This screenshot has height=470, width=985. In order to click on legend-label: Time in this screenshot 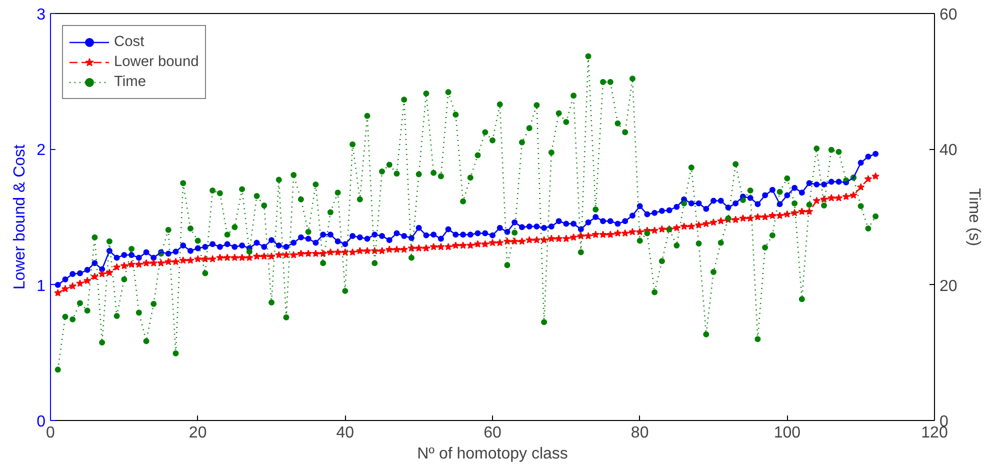, I will do `click(130, 82)`.